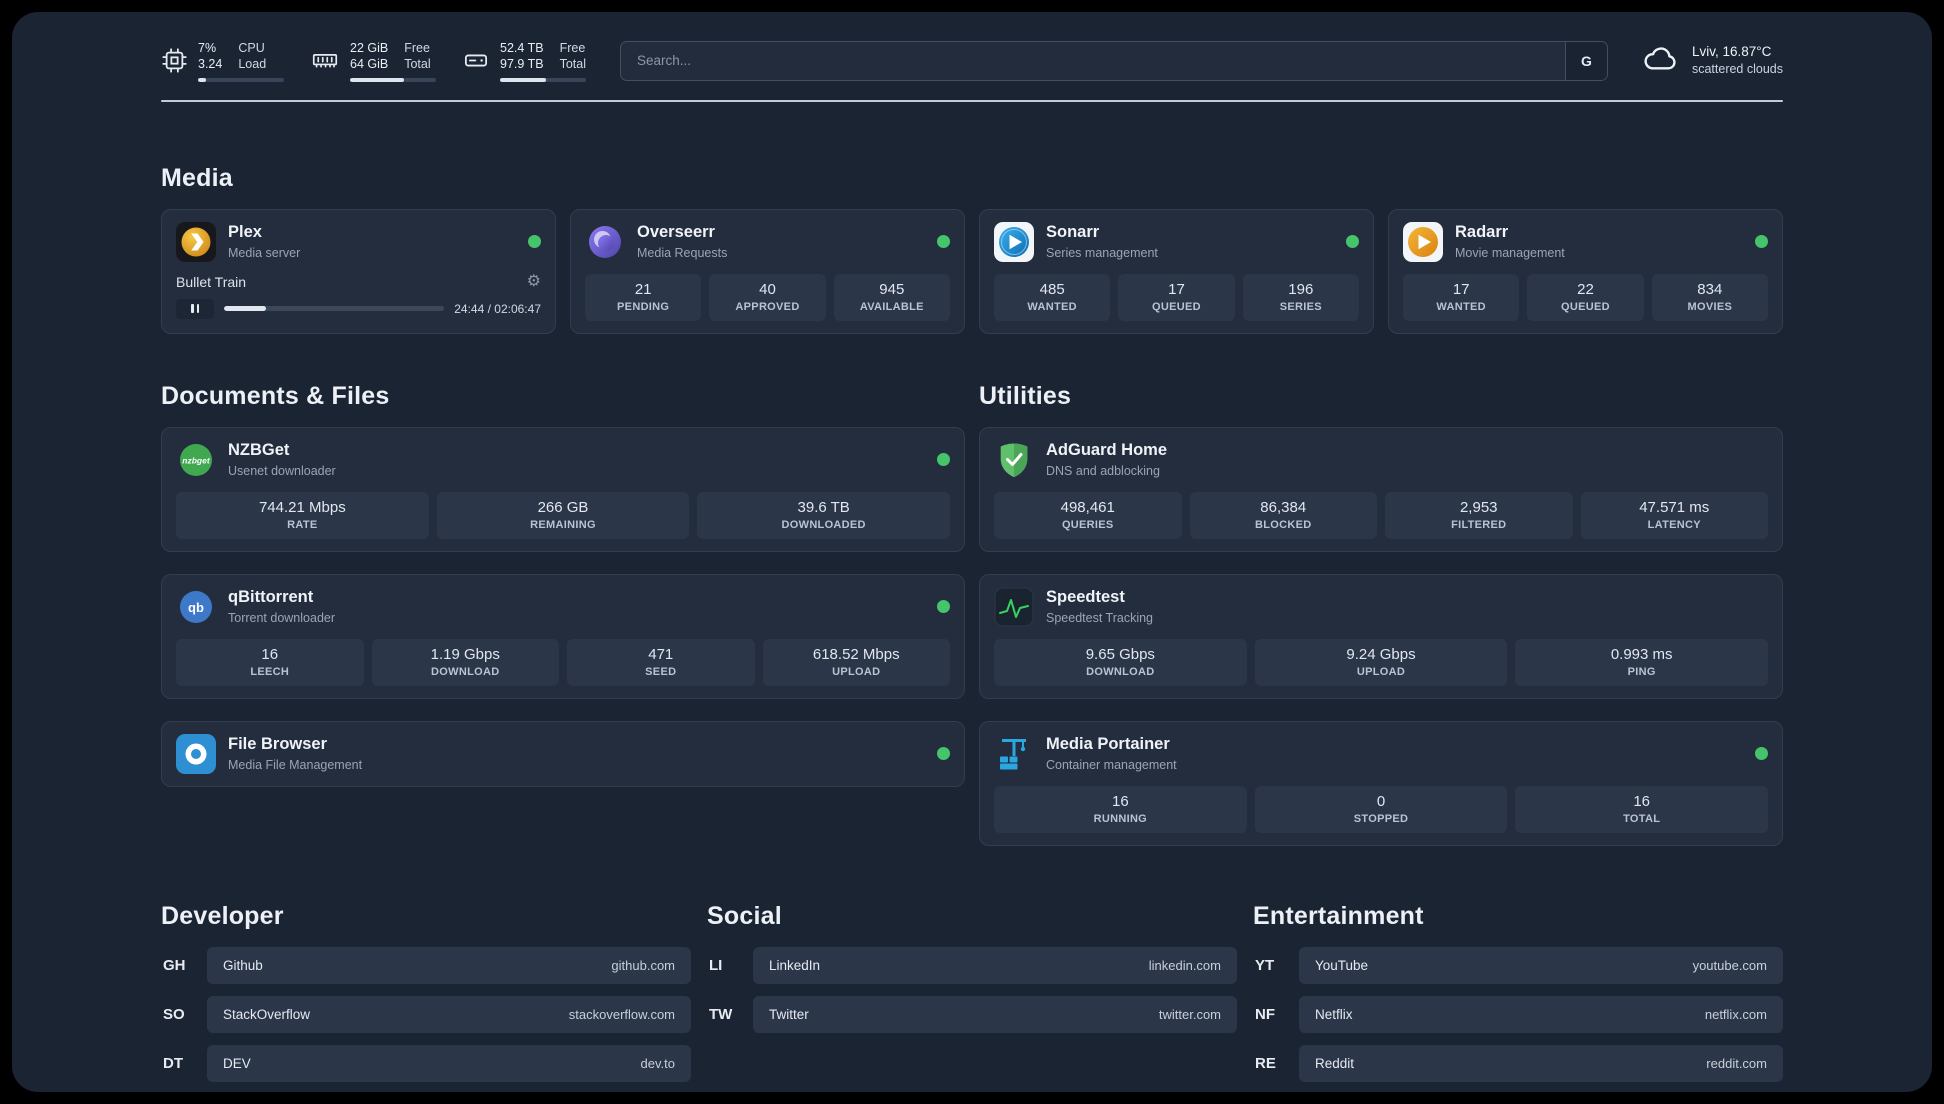 Image resolution: width=1944 pixels, height=1104 pixels. Describe the element at coordinates (856, 662) in the screenshot. I see `stat-tile: 618.52 Mbps UPLOAD` at that location.